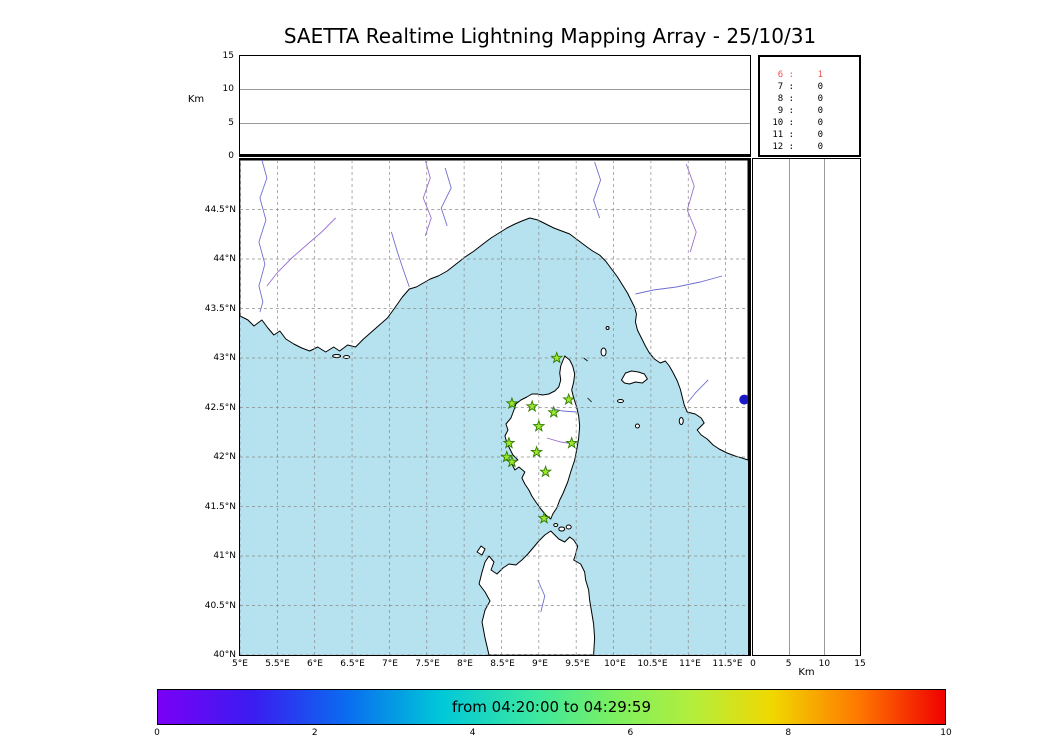 This screenshot has width=1050, height=750. What do you see at coordinates (240, 664) in the screenshot?
I see `lon-tick-label: 5°E` at bounding box center [240, 664].